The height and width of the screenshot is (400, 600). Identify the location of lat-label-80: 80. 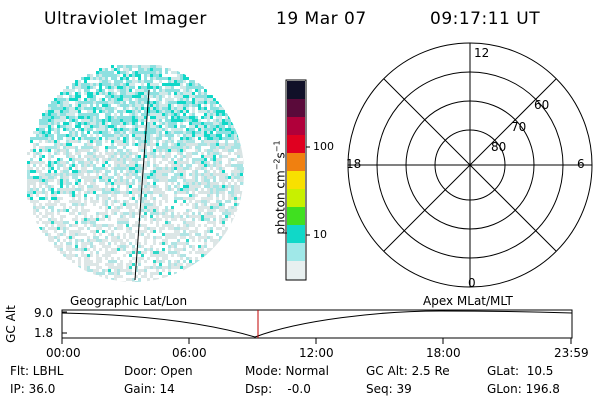
(499, 147).